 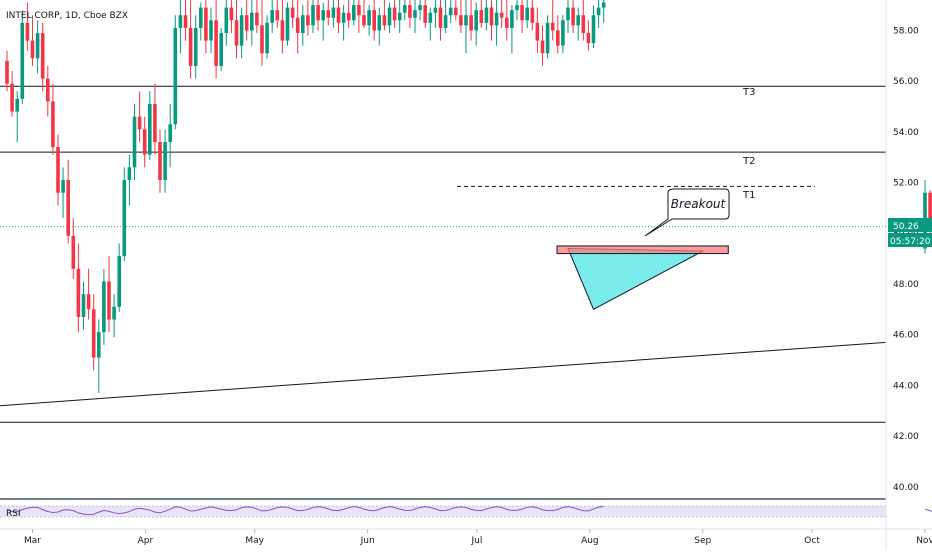 What do you see at coordinates (590, 541) in the screenshot?
I see `time-tick-label: Aug` at bounding box center [590, 541].